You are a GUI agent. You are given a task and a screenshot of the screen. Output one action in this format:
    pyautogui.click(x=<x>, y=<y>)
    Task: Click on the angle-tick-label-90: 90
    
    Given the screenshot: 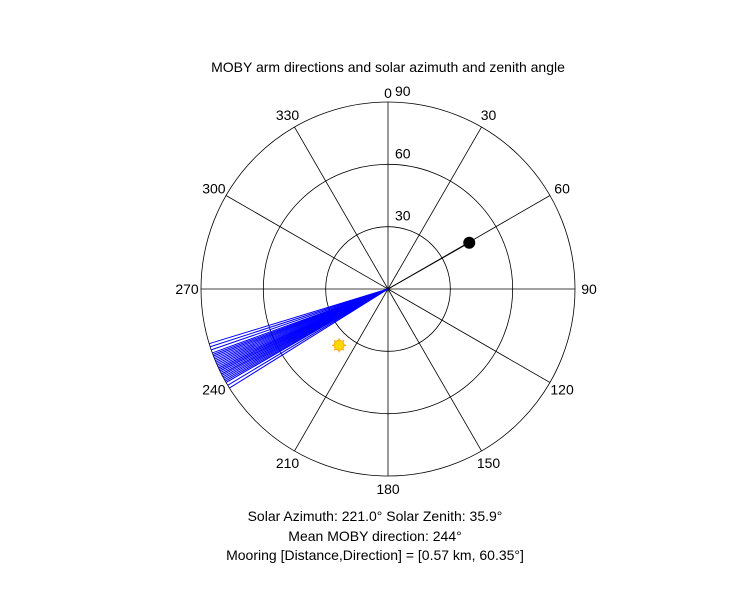 What is the action you would take?
    pyautogui.click(x=589, y=289)
    